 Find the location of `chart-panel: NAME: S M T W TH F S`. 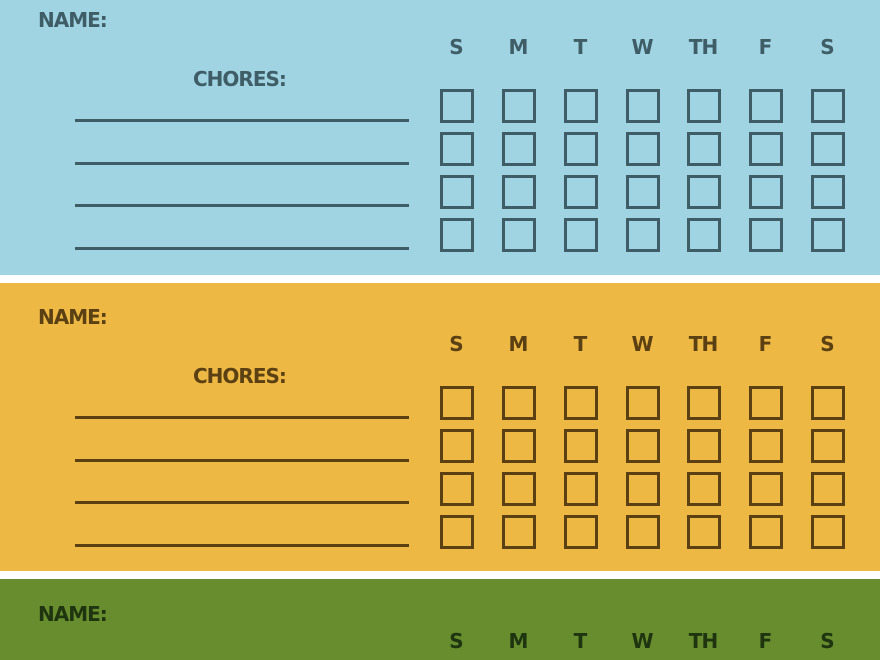

chart-panel: NAME: S M T W TH F S is located at coordinates (440, 619).